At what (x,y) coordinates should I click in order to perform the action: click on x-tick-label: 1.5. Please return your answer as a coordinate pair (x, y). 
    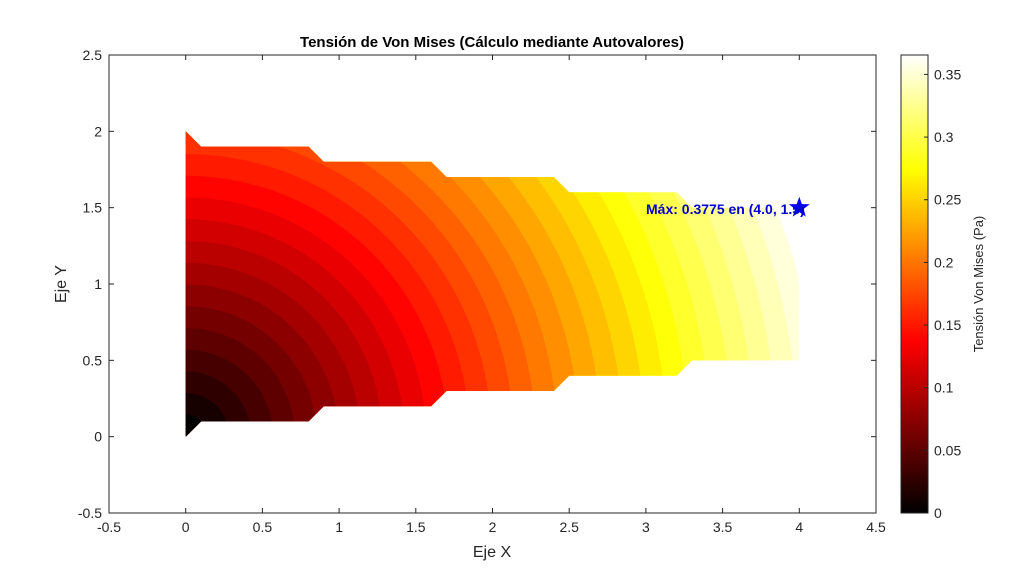
    Looking at the image, I should click on (416, 527).